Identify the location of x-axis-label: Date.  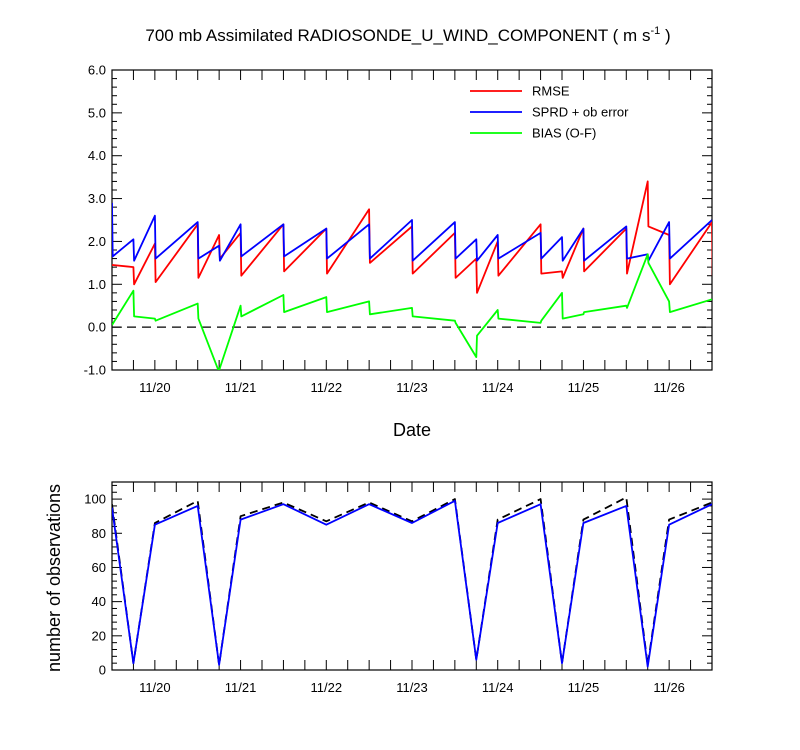
(412, 430).